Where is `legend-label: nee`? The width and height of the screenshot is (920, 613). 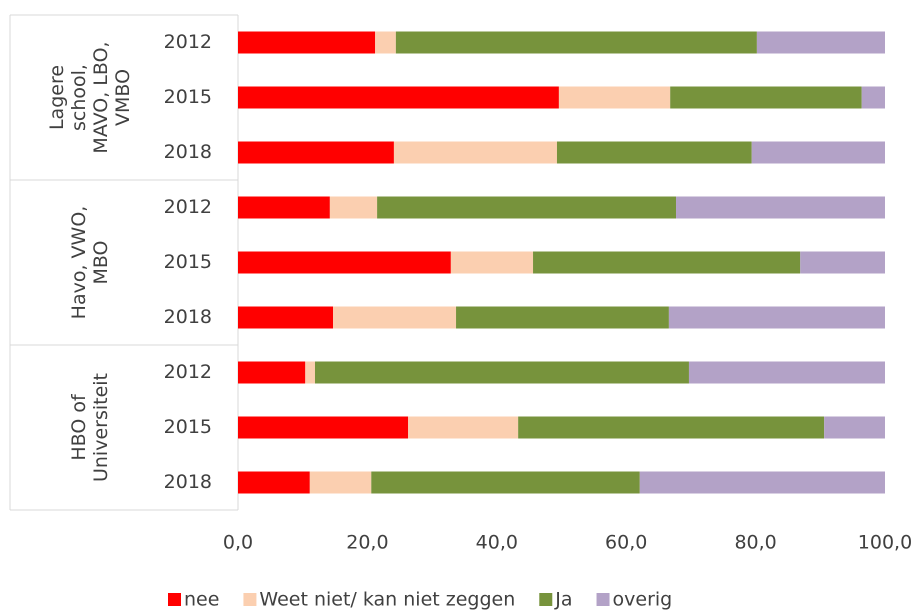
legend-label: nee is located at coordinates (201, 600).